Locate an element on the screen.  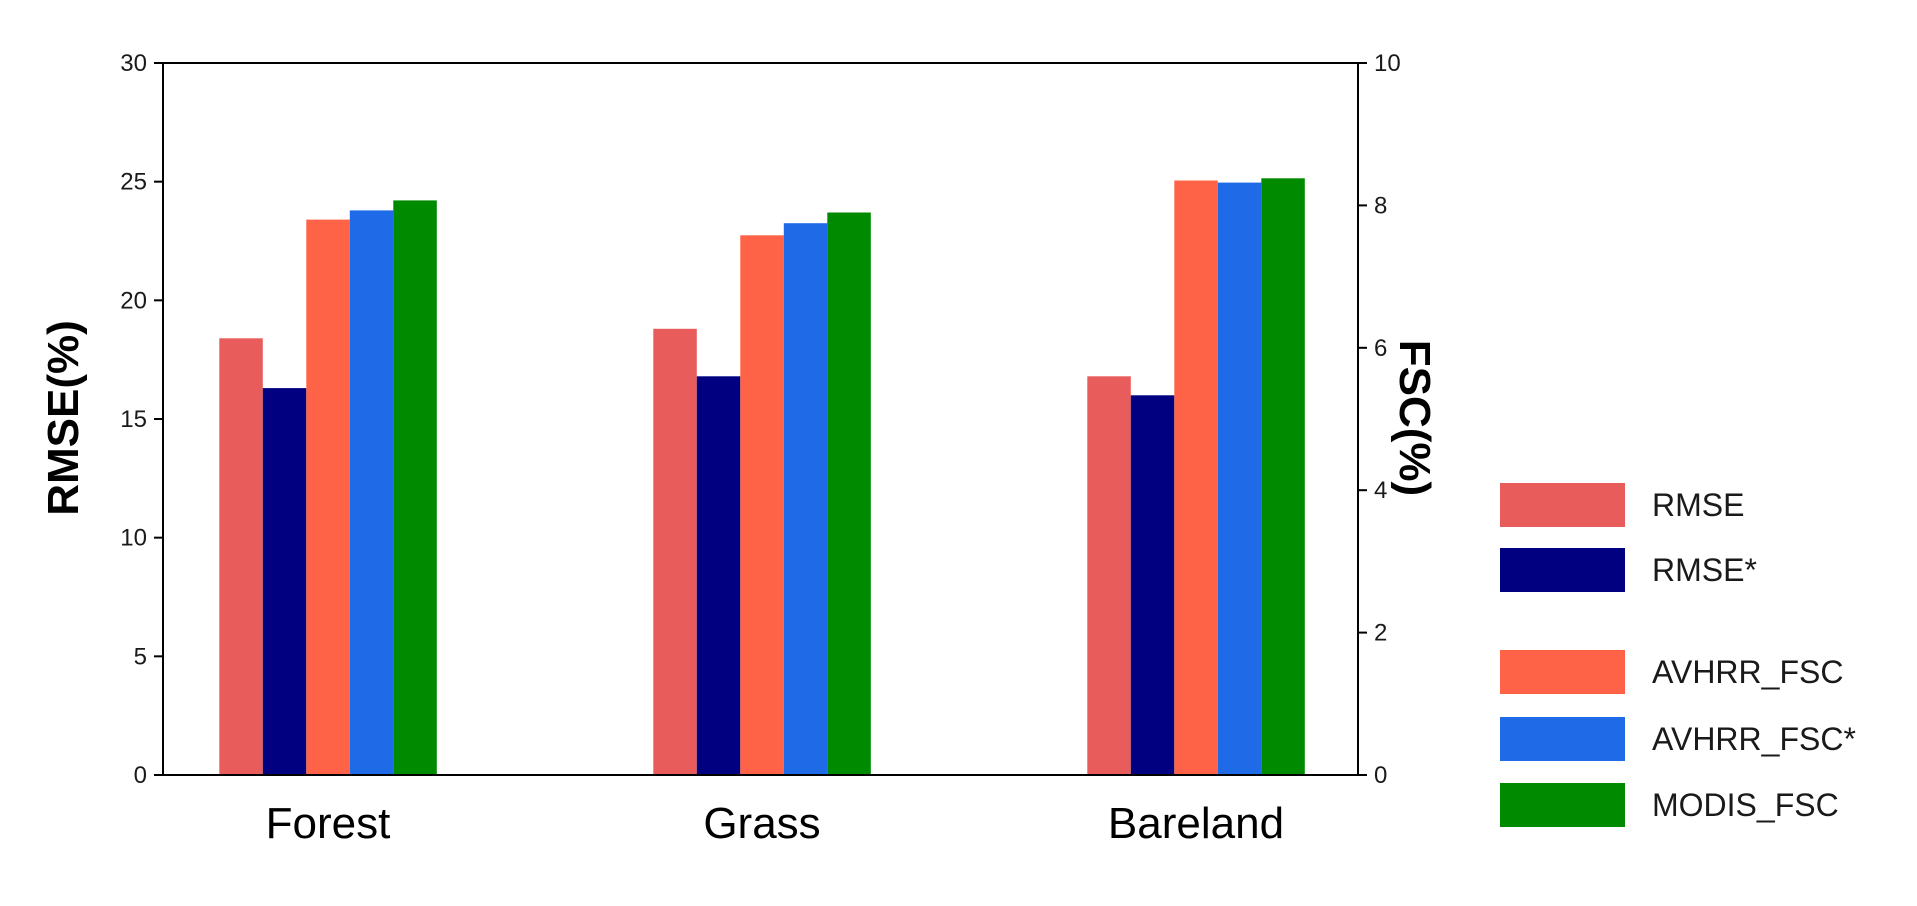
right-axis-title: FSC(%) is located at coordinates (1414, 418).